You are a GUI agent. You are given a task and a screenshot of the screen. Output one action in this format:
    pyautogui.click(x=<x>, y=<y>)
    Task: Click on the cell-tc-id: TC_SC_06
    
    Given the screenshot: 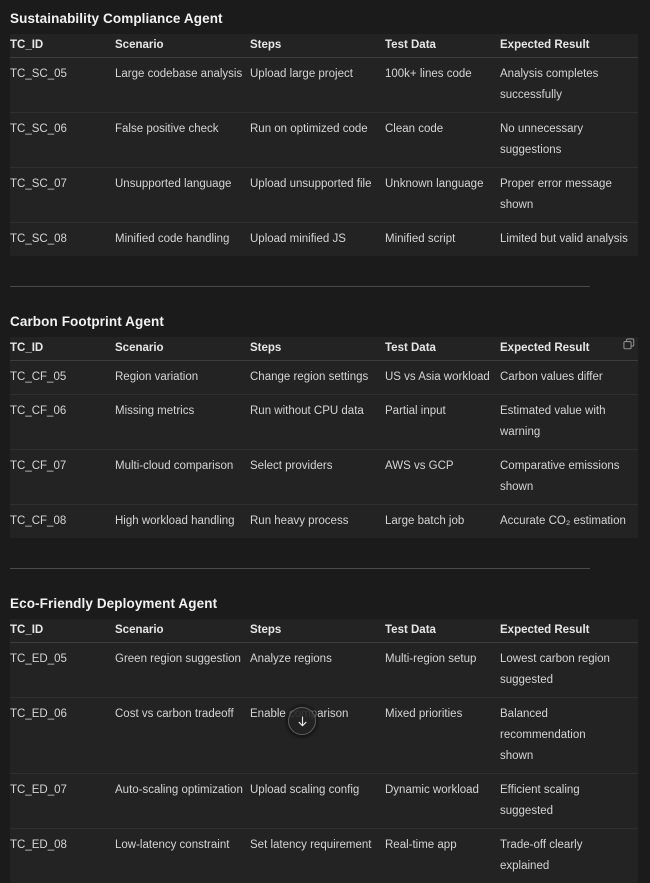 What is the action you would take?
    pyautogui.click(x=62, y=140)
    